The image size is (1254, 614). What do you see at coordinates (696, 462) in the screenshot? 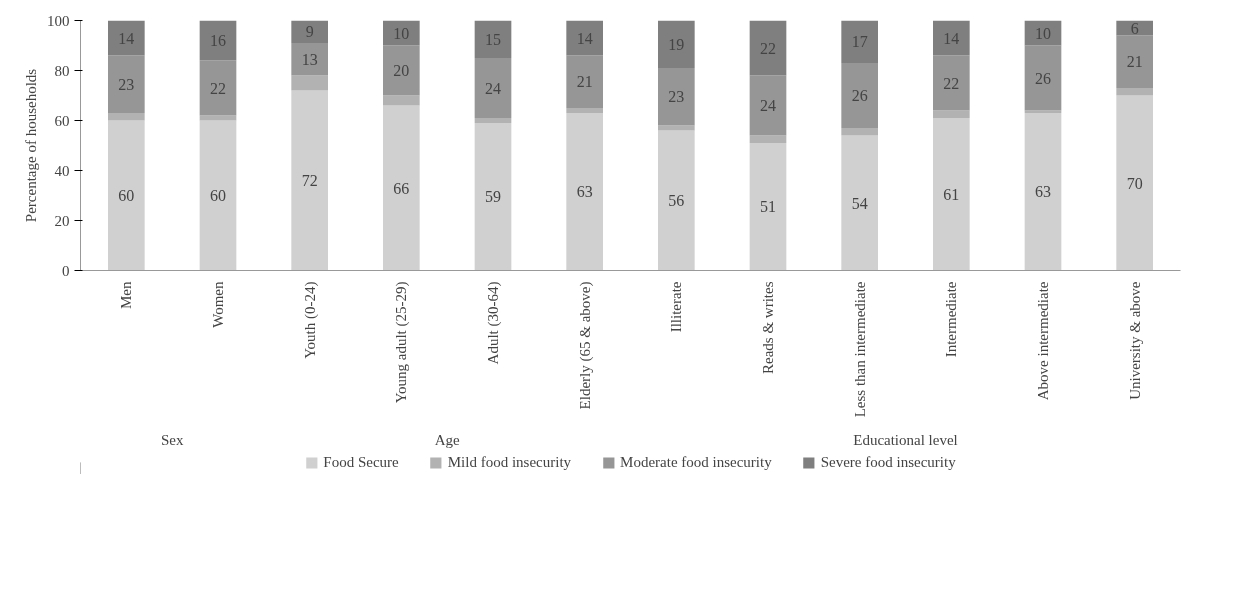
I see `legend-label: Moderate food insecurity` at bounding box center [696, 462].